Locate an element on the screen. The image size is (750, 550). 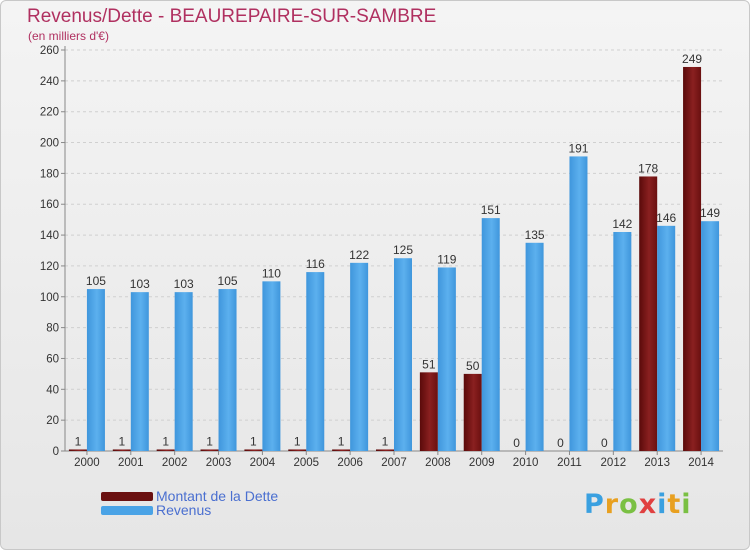
x-tick-label: 2002 is located at coordinates (175, 463).